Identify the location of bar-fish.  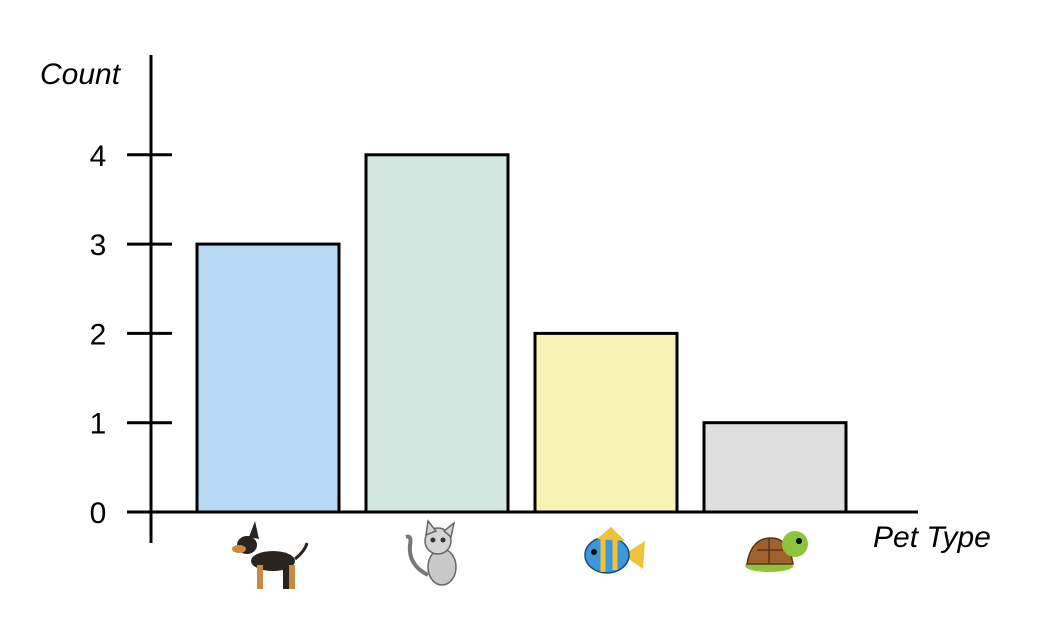
(606, 422).